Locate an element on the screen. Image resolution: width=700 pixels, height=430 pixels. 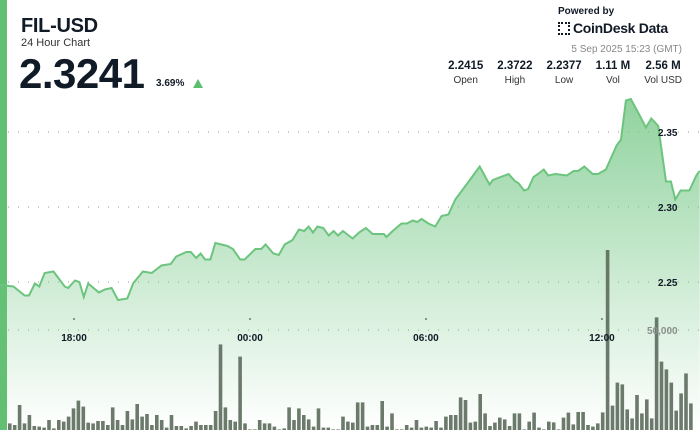
stat-label: High is located at coordinates (515, 80).